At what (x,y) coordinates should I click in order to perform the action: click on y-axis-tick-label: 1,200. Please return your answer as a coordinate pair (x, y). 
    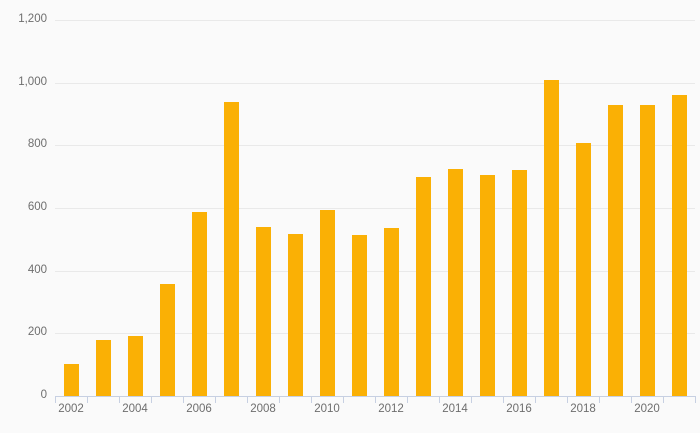
    Looking at the image, I should click on (32, 19).